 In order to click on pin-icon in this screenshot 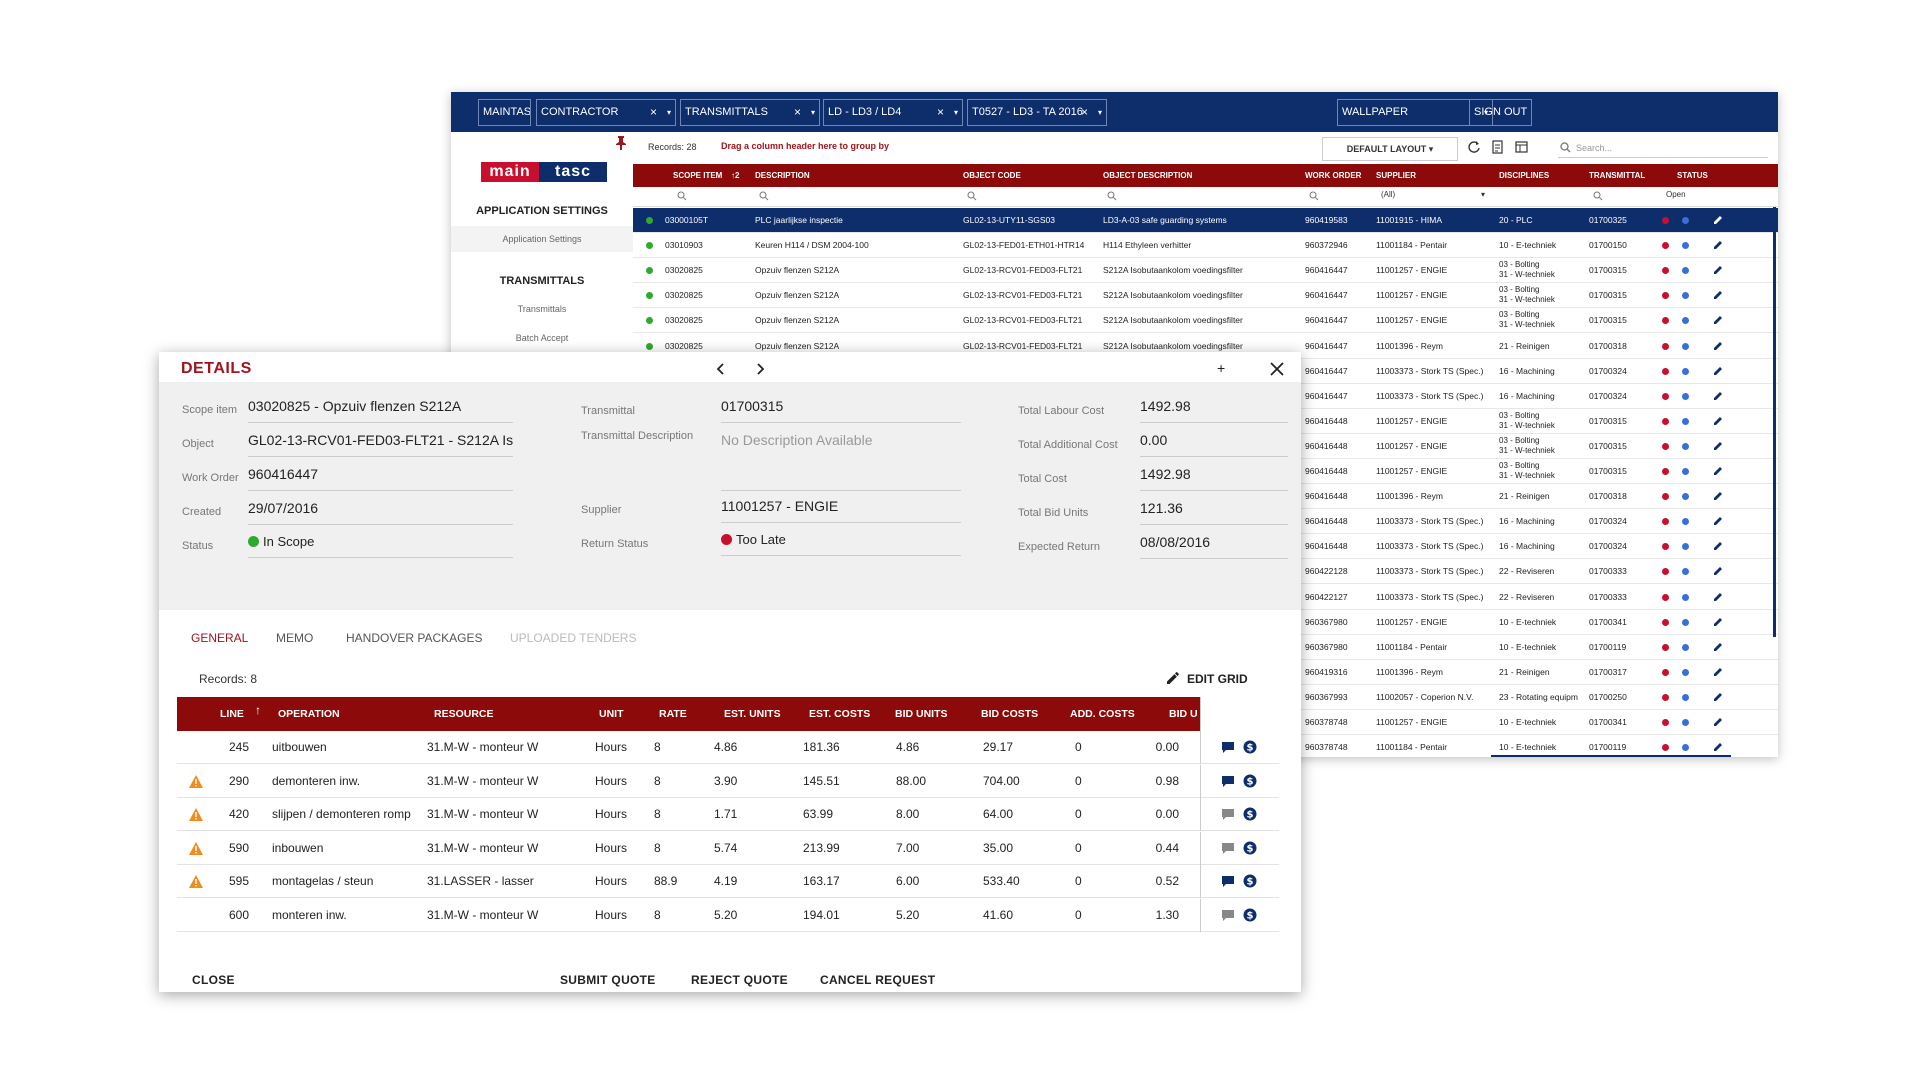, I will do `click(621, 143)`.